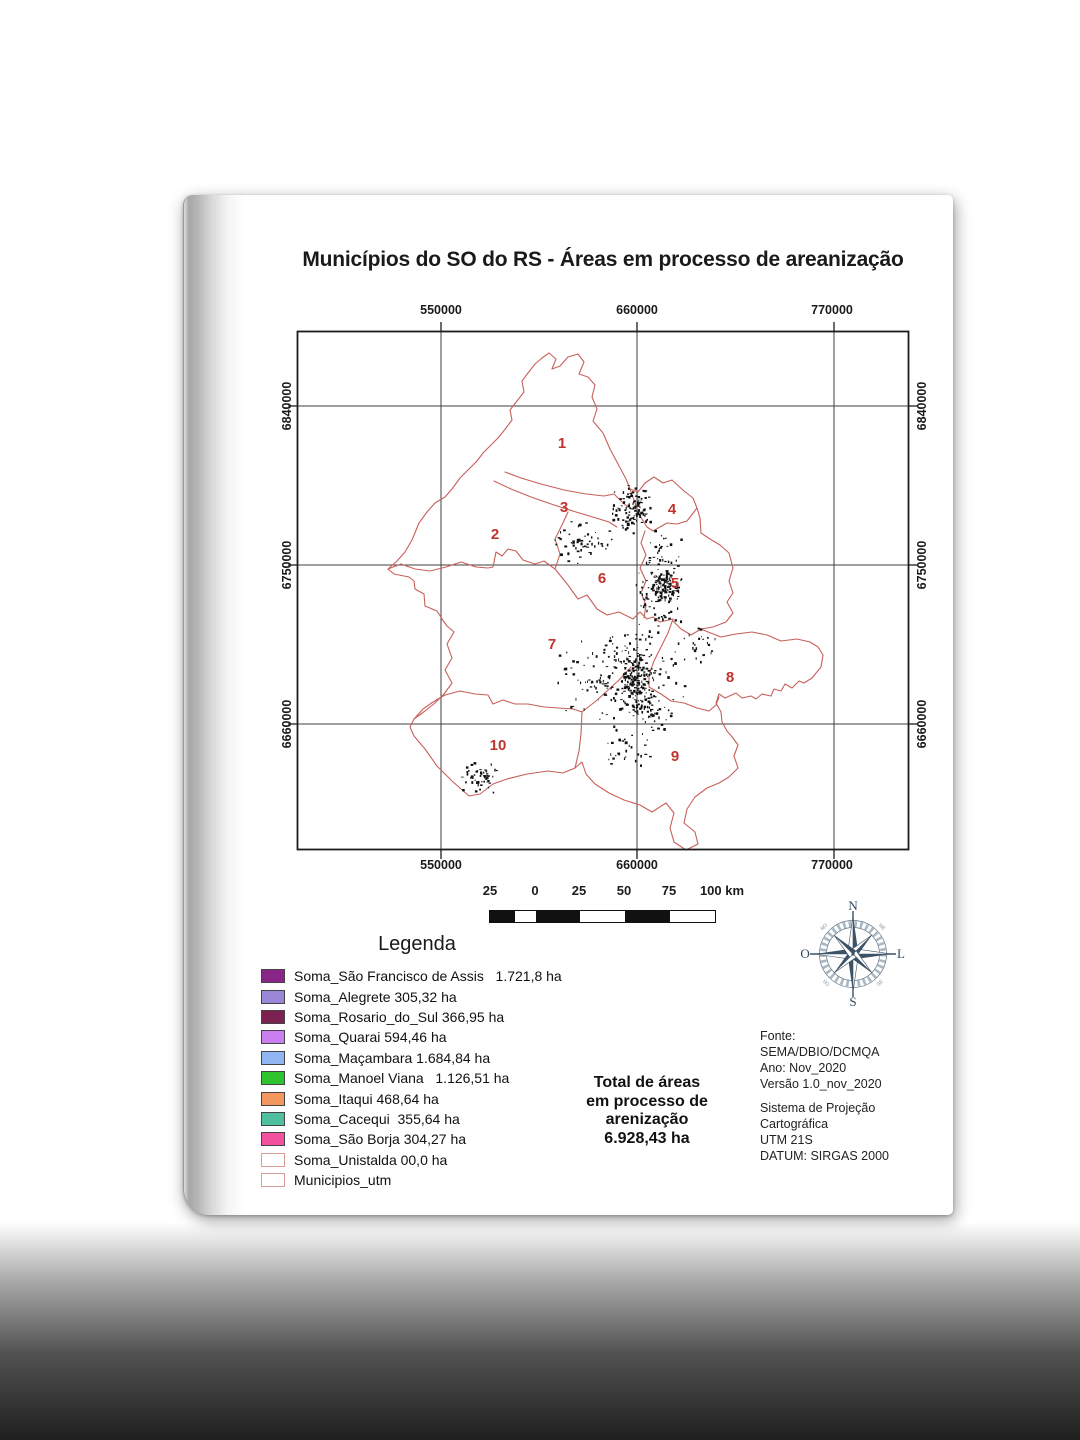 This screenshot has height=1440, width=1080. Describe the element at coordinates (818, 1108) in the screenshot. I see `projection-line: Sistema de Projeção` at that location.